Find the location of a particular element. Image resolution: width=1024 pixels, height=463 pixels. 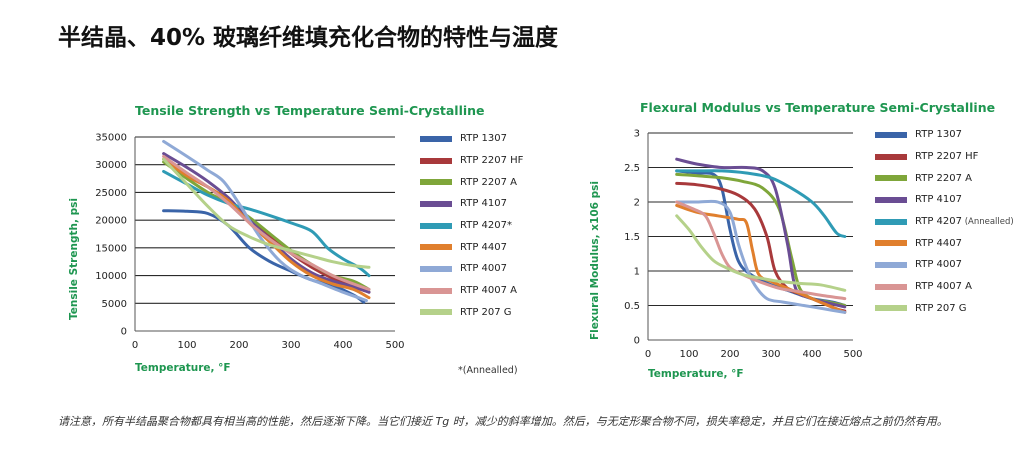

flexural-x-tick-label: 0 is located at coordinates (648, 354).